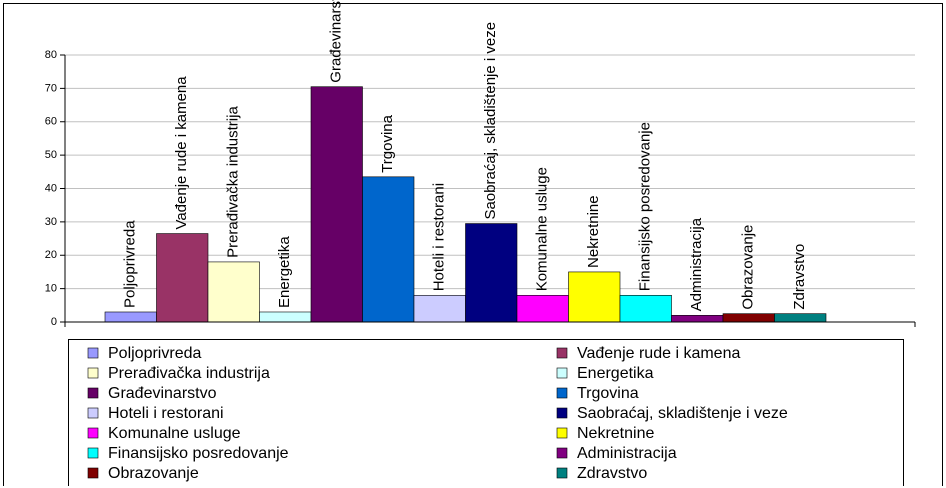 The height and width of the screenshot is (488, 946). What do you see at coordinates (189, 373) in the screenshot?
I see `legend-label: Prerađivačka industrija` at bounding box center [189, 373].